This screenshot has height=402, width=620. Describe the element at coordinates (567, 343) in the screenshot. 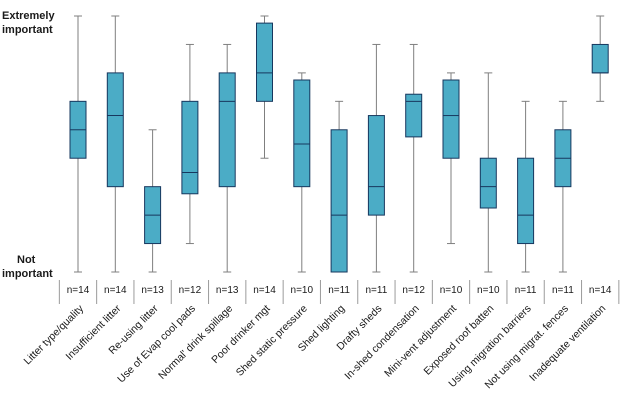

I see `category-label: Inadequate ventilation` at that location.